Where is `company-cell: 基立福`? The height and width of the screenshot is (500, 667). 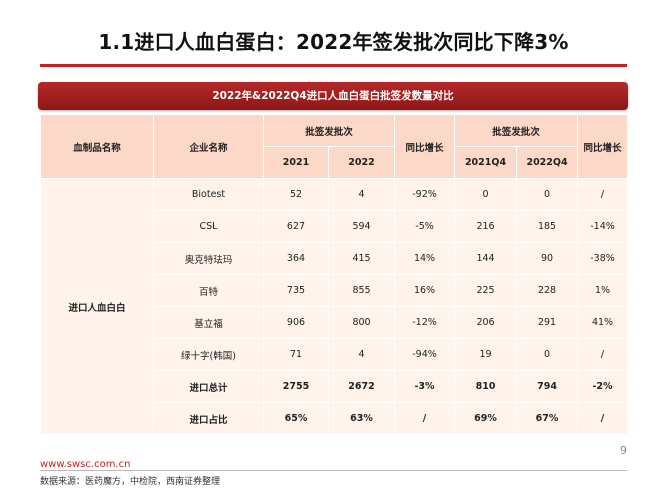
company-cell: 基立福 is located at coordinates (208, 322).